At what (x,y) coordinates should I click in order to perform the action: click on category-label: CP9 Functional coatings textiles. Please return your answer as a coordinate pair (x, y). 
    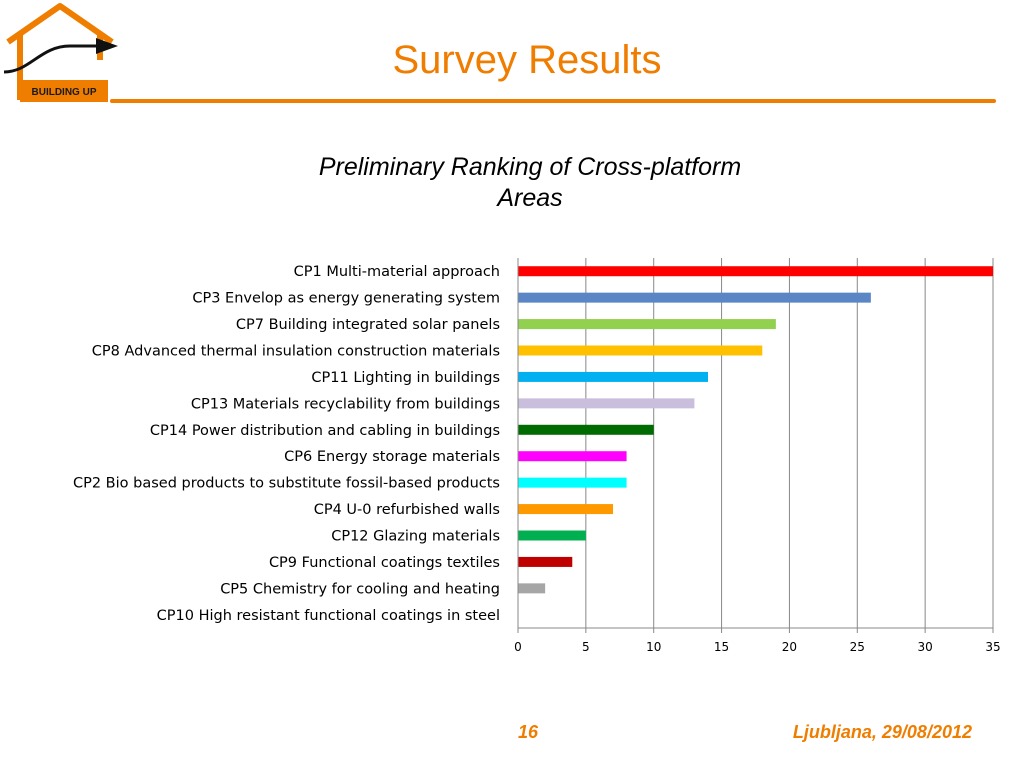
    Looking at the image, I should click on (384, 563).